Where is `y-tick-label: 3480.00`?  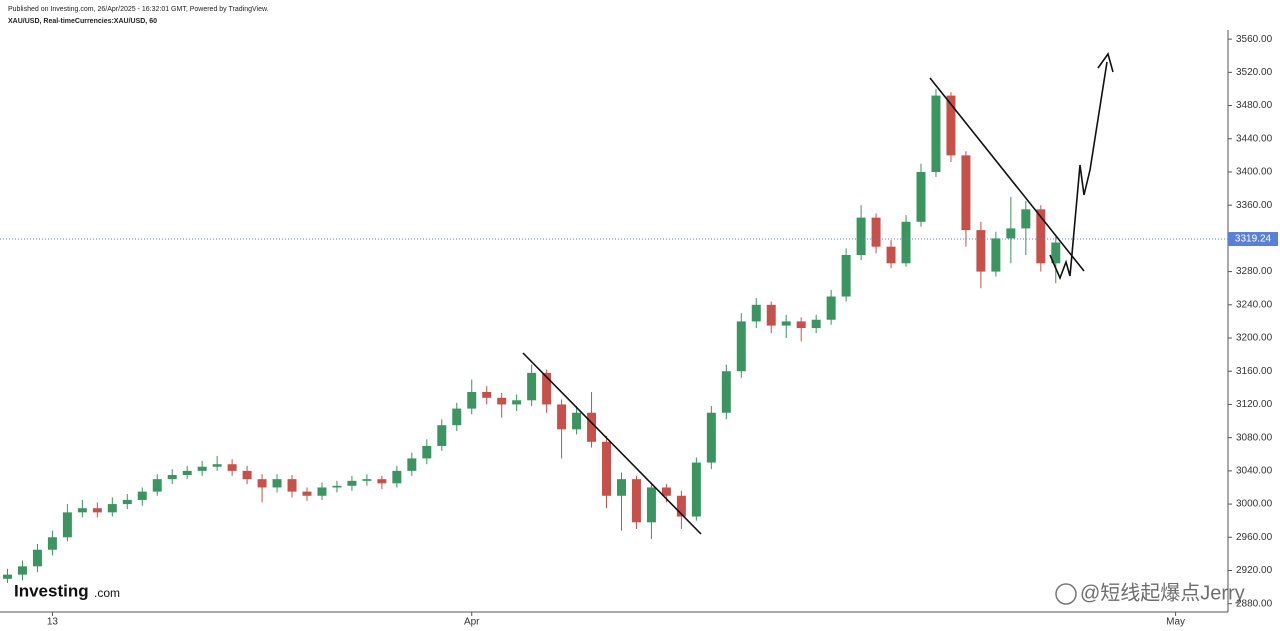
y-tick-label: 3480.00 is located at coordinates (1254, 105).